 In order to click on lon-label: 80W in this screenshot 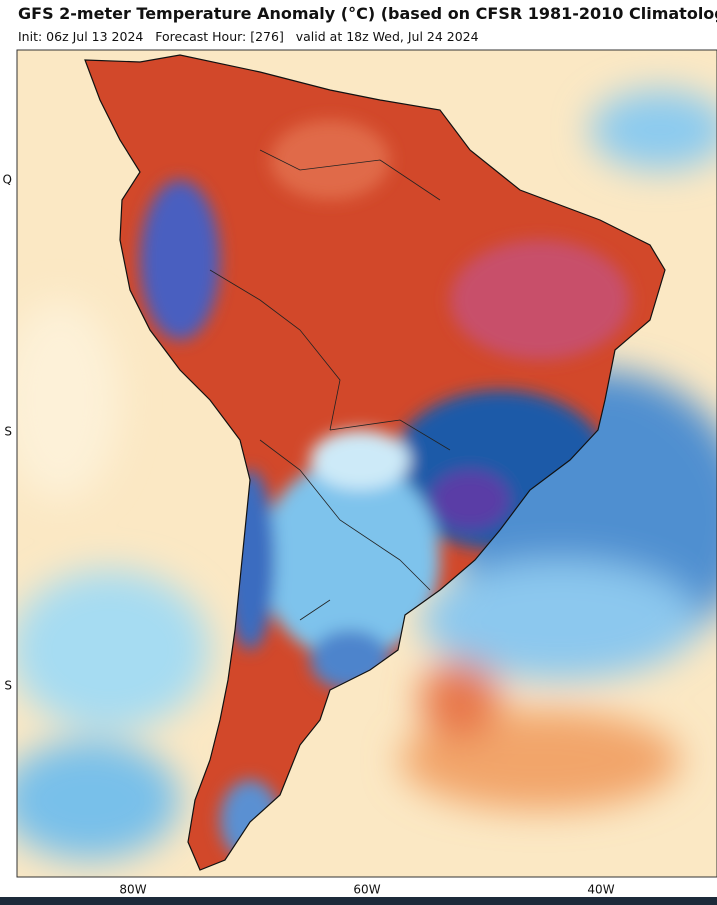, I will do `click(132, 890)`.